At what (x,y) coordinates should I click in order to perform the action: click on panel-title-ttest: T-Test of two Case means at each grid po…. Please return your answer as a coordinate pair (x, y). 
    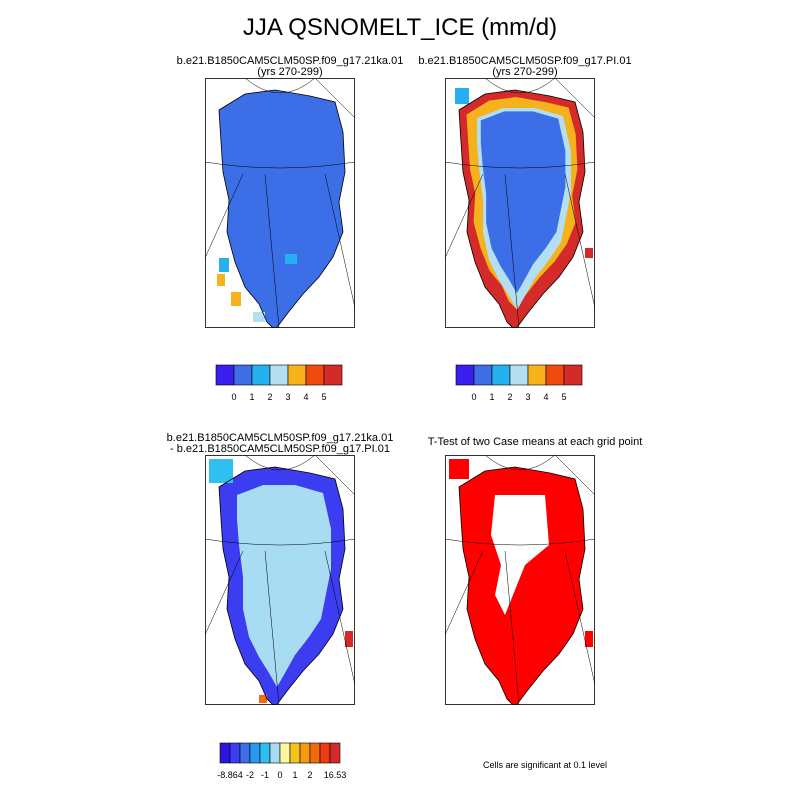
    Looking at the image, I should click on (535, 442).